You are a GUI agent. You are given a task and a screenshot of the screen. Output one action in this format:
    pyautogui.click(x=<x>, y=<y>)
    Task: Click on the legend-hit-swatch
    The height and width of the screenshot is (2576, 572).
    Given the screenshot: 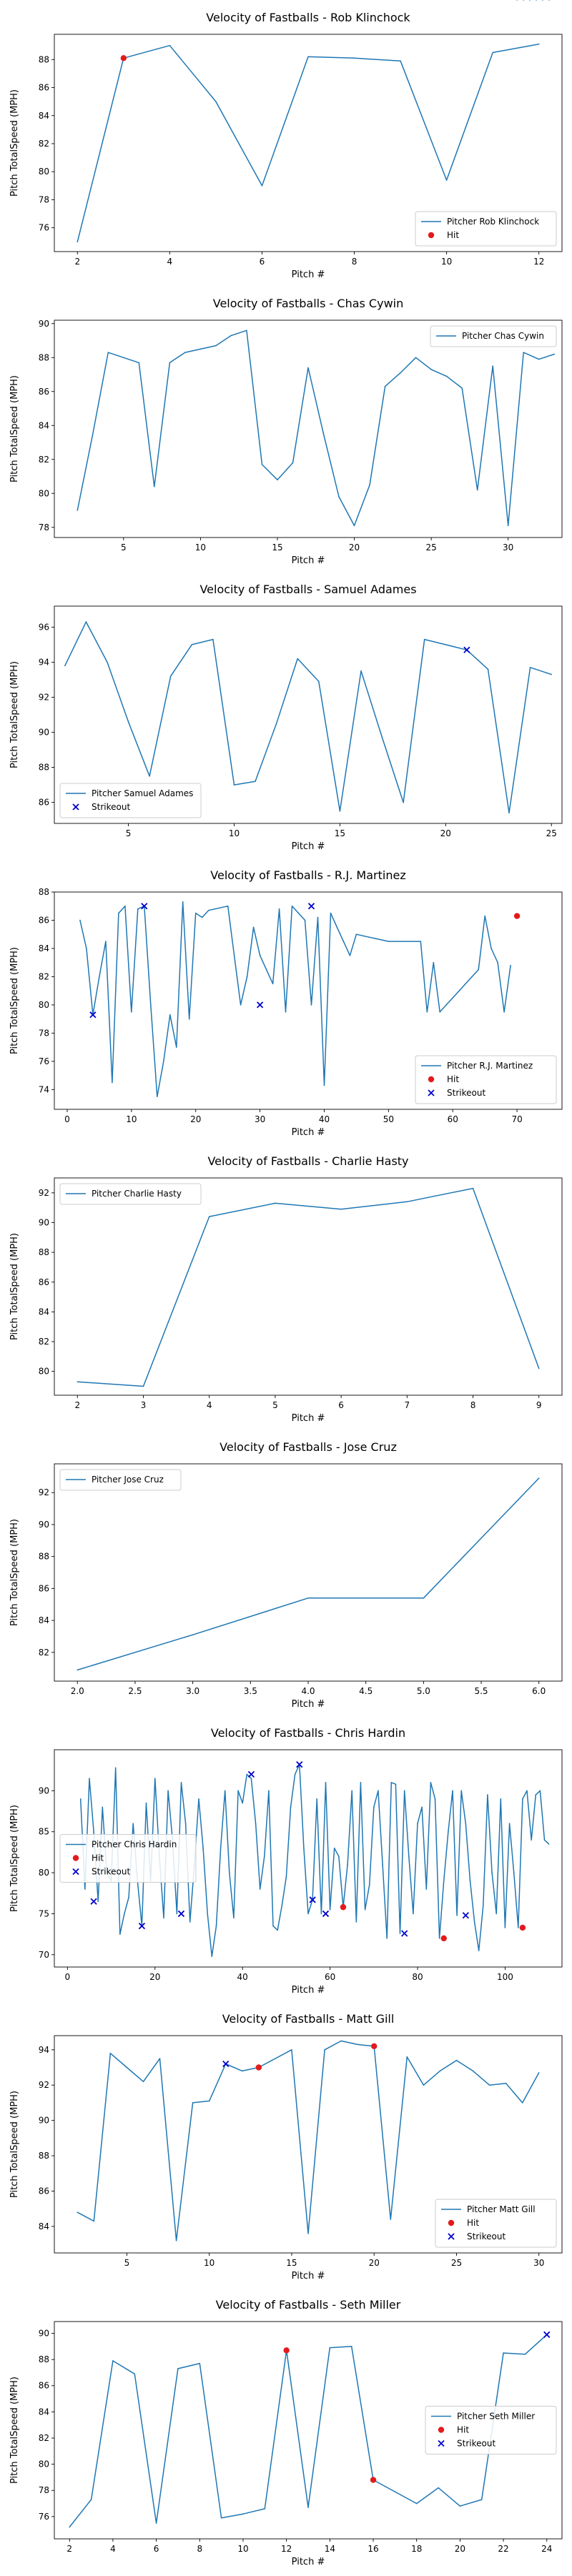 What is the action you would take?
    pyautogui.click(x=451, y=2222)
    